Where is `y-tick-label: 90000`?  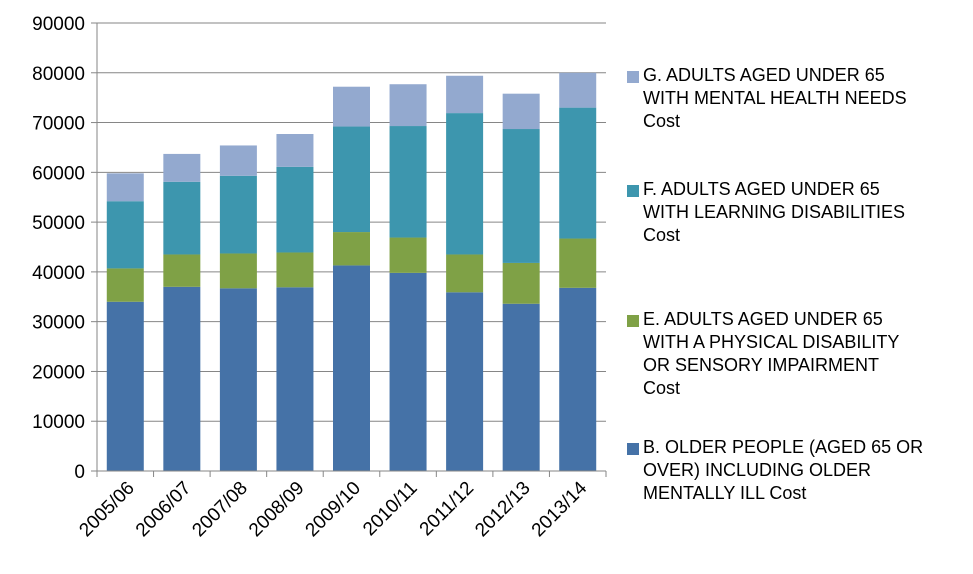 y-tick-label: 90000 is located at coordinates (58, 24).